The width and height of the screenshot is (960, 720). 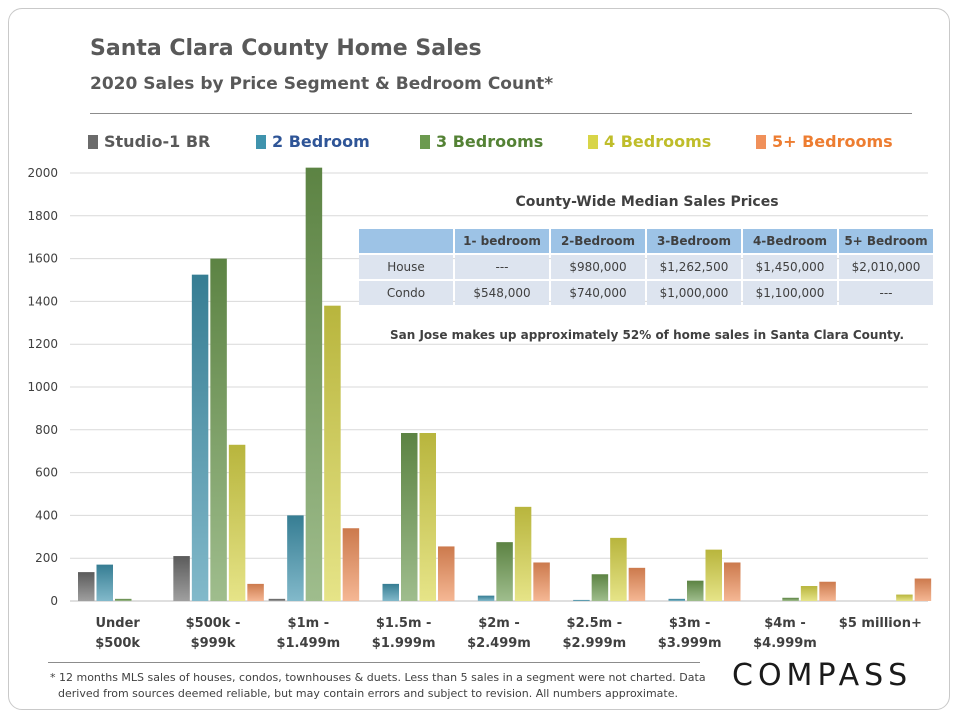 What do you see at coordinates (157, 141) in the screenshot?
I see `legend-label-studio: Studio-1 BR` at bounding box center [157, 141].